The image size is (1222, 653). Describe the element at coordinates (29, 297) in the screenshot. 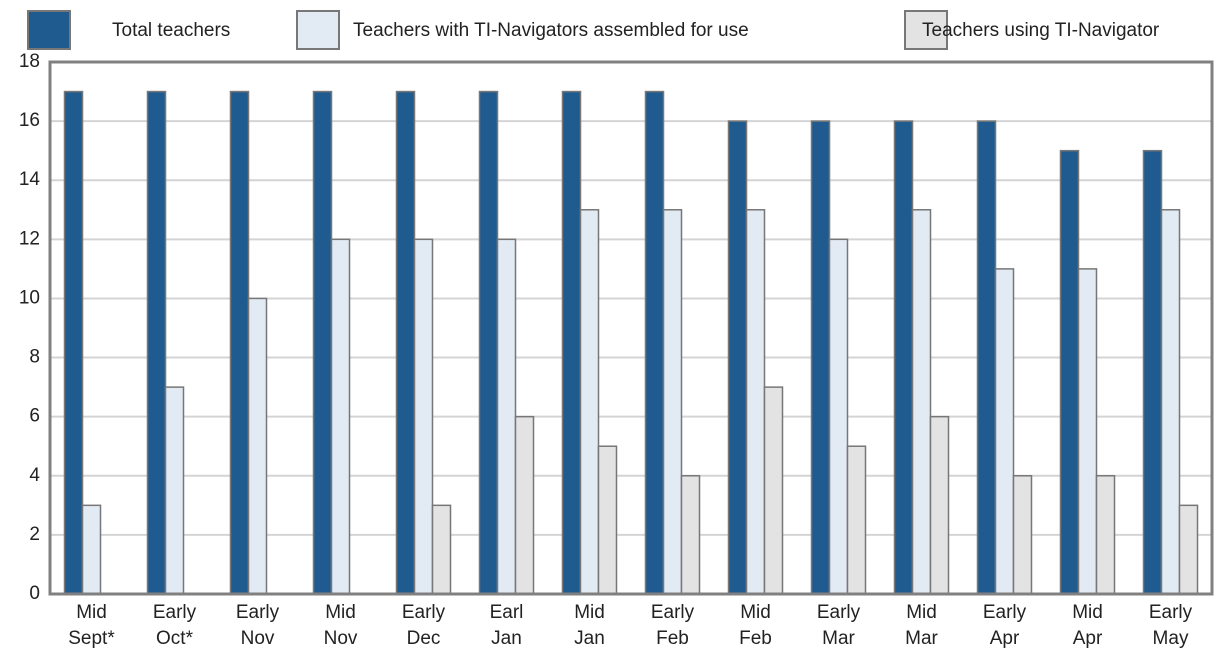

I see `y-tick-label: 10` at that location.